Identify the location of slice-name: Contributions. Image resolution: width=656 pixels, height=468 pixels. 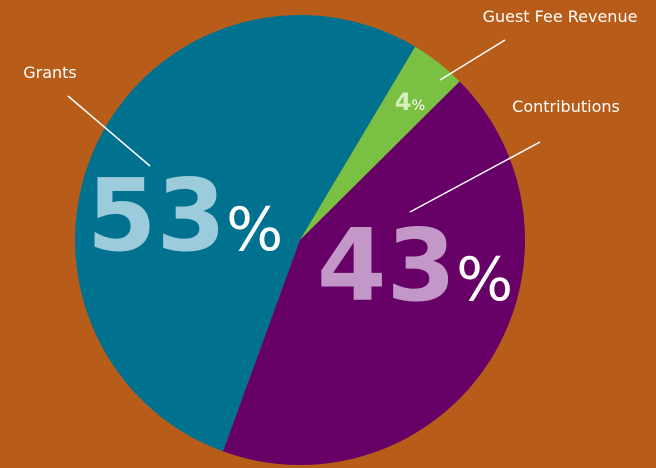
(566, 106).